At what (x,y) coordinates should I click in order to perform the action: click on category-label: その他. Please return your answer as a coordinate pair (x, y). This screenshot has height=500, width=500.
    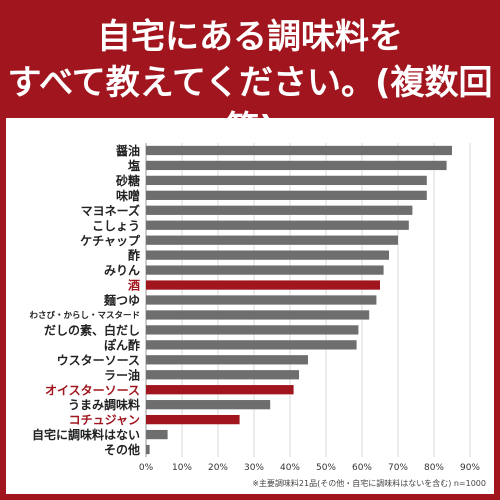
    Looking at the image, I should click on (122, 449).